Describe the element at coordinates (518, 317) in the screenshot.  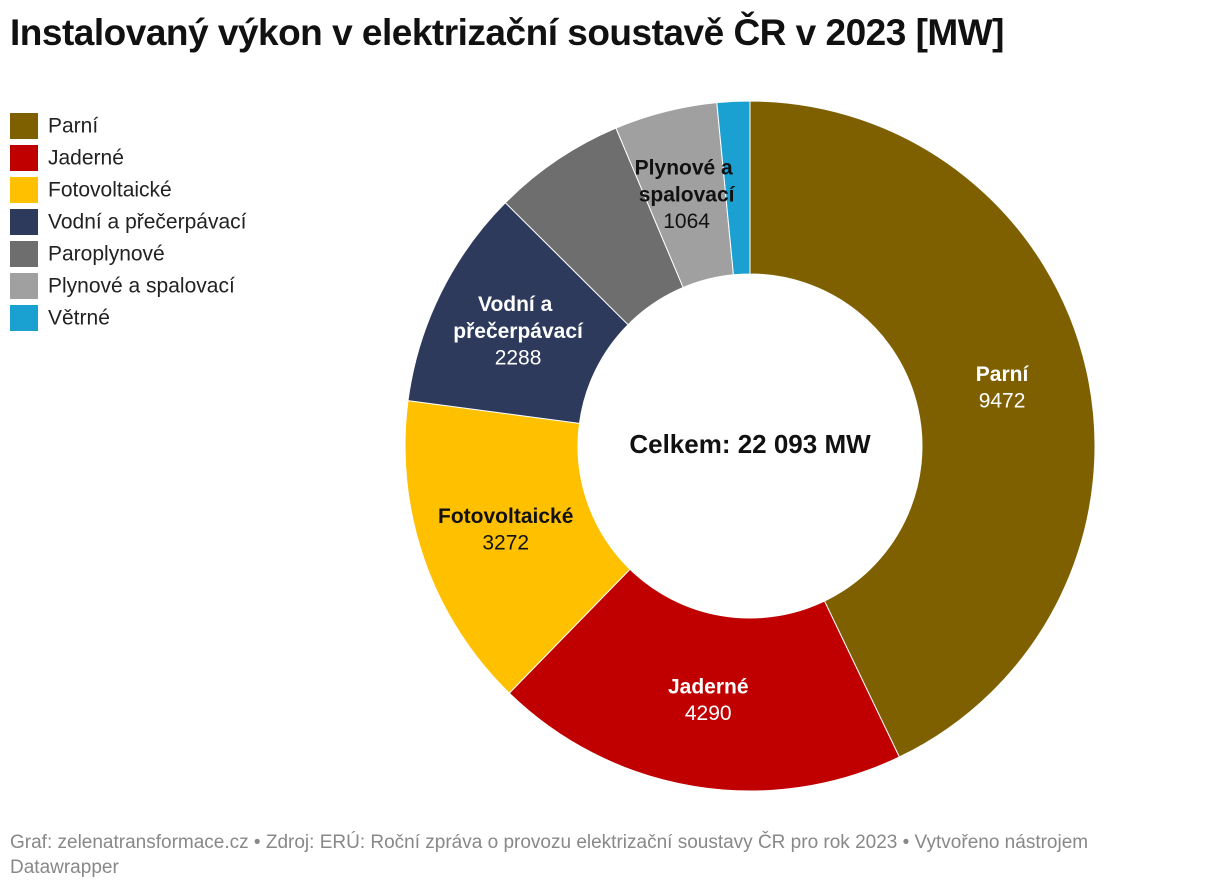
I see `slice-label: Vodní a přečerpávací` at that location.